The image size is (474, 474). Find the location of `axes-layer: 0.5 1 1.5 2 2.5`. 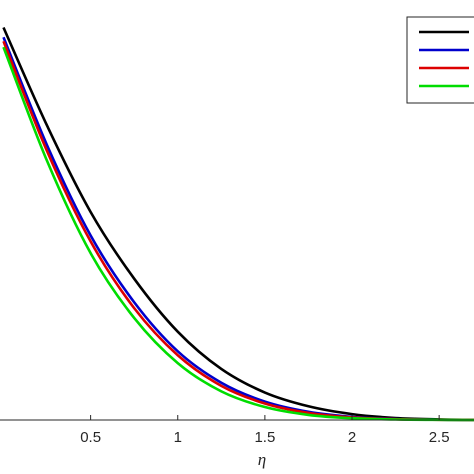

axes-layer: 0.5 1 1.5 2 2.5 is located at coordinates (237, 430).